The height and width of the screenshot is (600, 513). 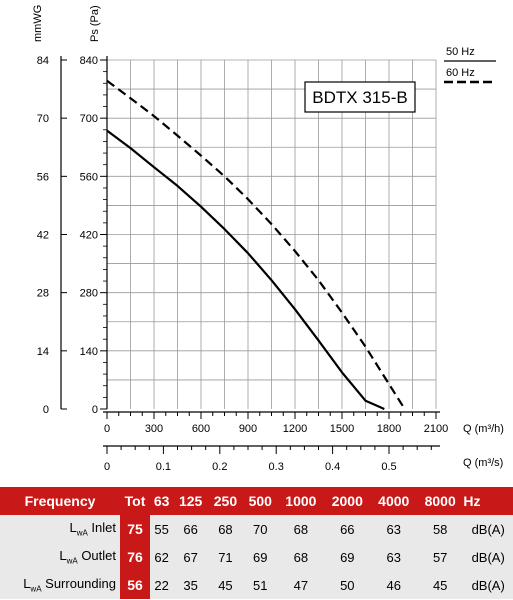 What do you see at coordinates (101, 528) in the screenshot?
I see `row-label-rest: Inlet` at bounding box center [101, 528].